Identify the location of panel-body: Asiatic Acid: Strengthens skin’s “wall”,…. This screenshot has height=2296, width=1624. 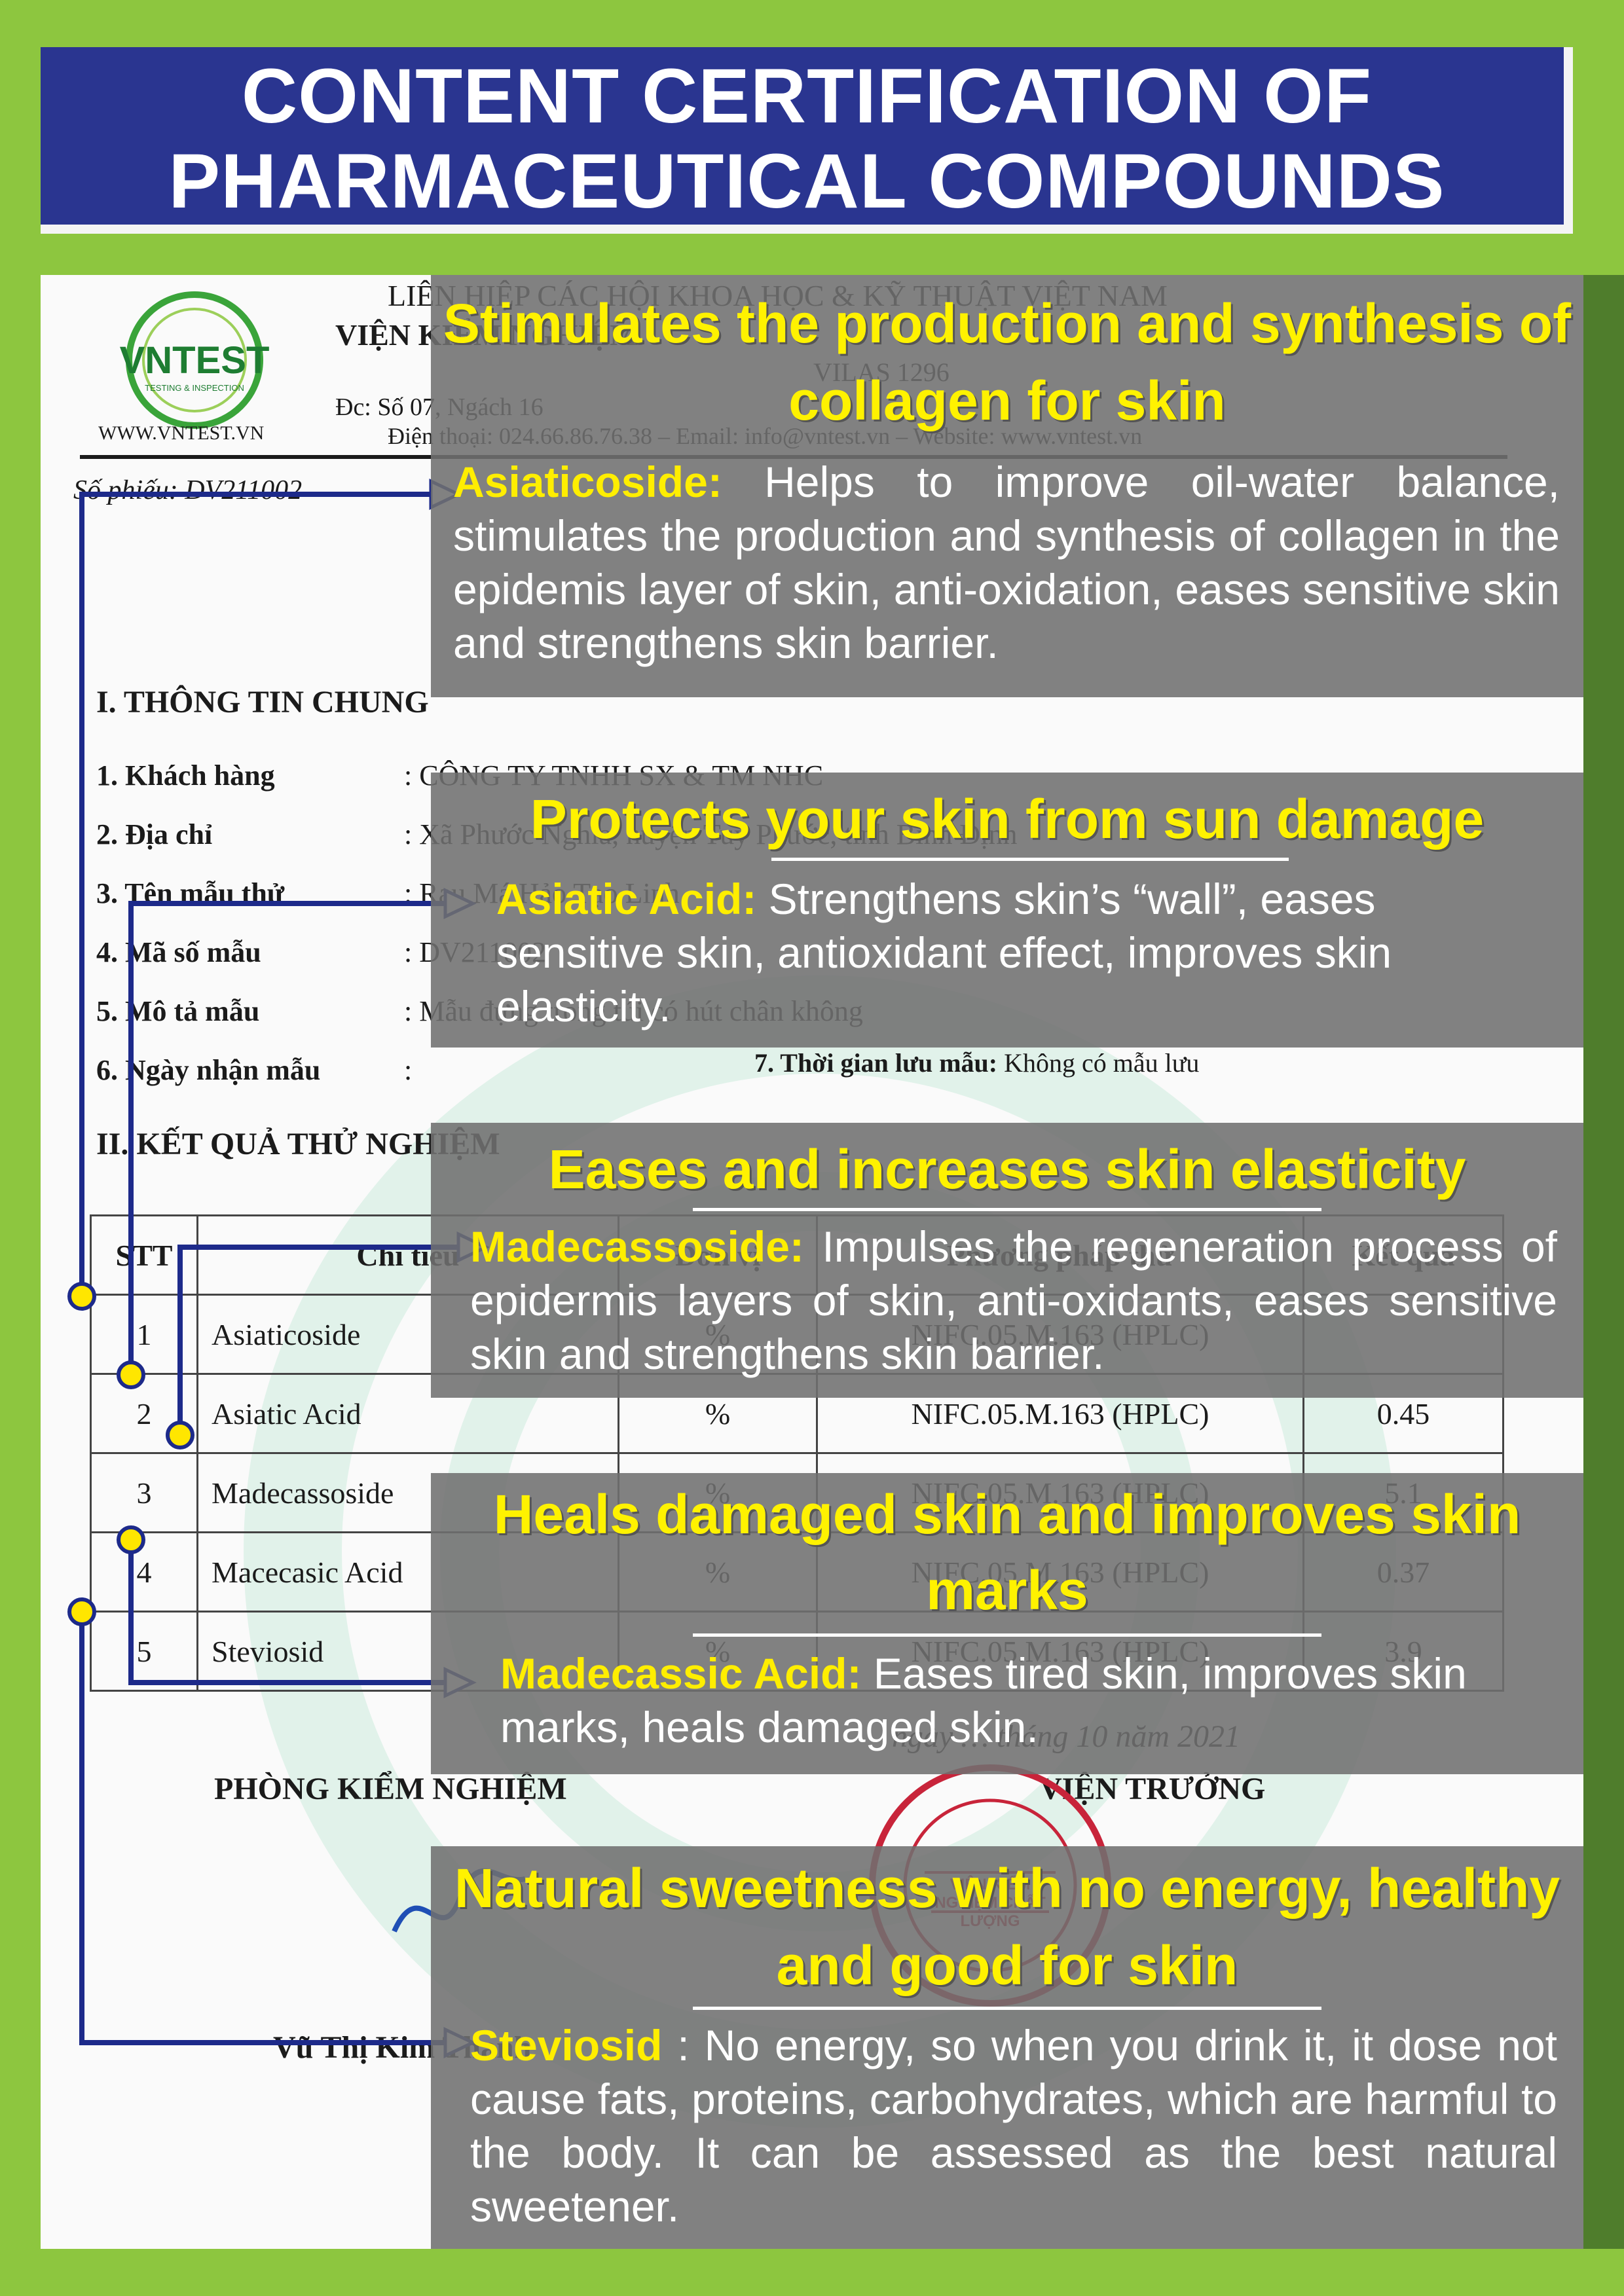
(1023, 952).